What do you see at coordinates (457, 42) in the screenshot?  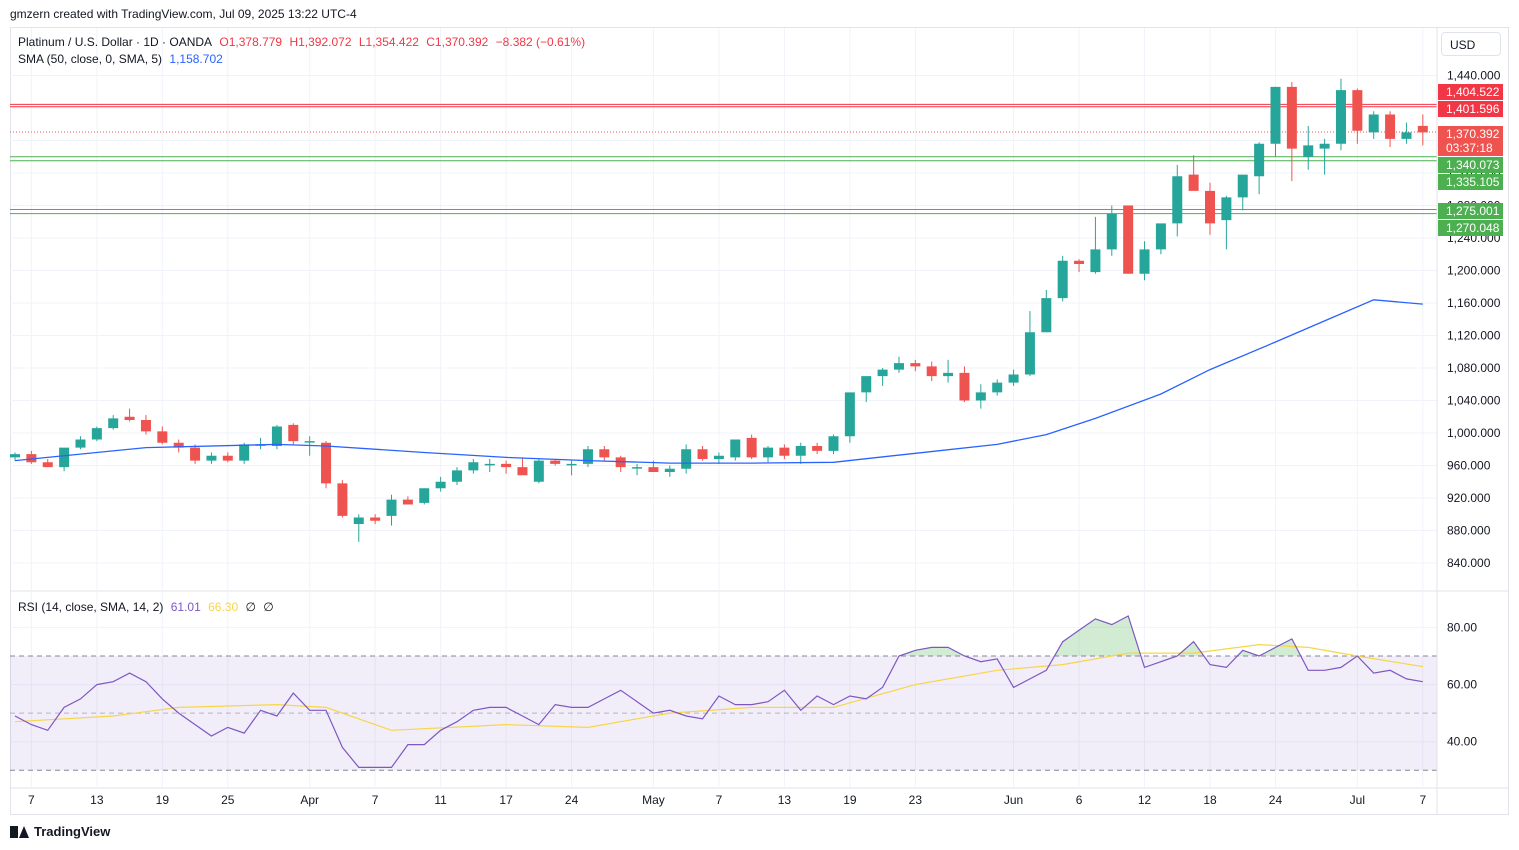 I see `ohlc-close: C1,370.392` at bounding box center [457, 42].